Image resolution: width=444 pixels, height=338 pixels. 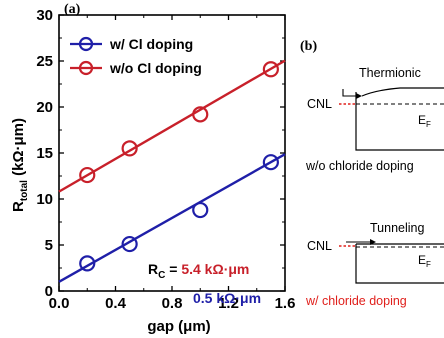 What do you see at coordinates (18, 149) in the screenshot?
I see `y-axis-label-unit: (kΩ·μm)` at bounding box center [18, 149].